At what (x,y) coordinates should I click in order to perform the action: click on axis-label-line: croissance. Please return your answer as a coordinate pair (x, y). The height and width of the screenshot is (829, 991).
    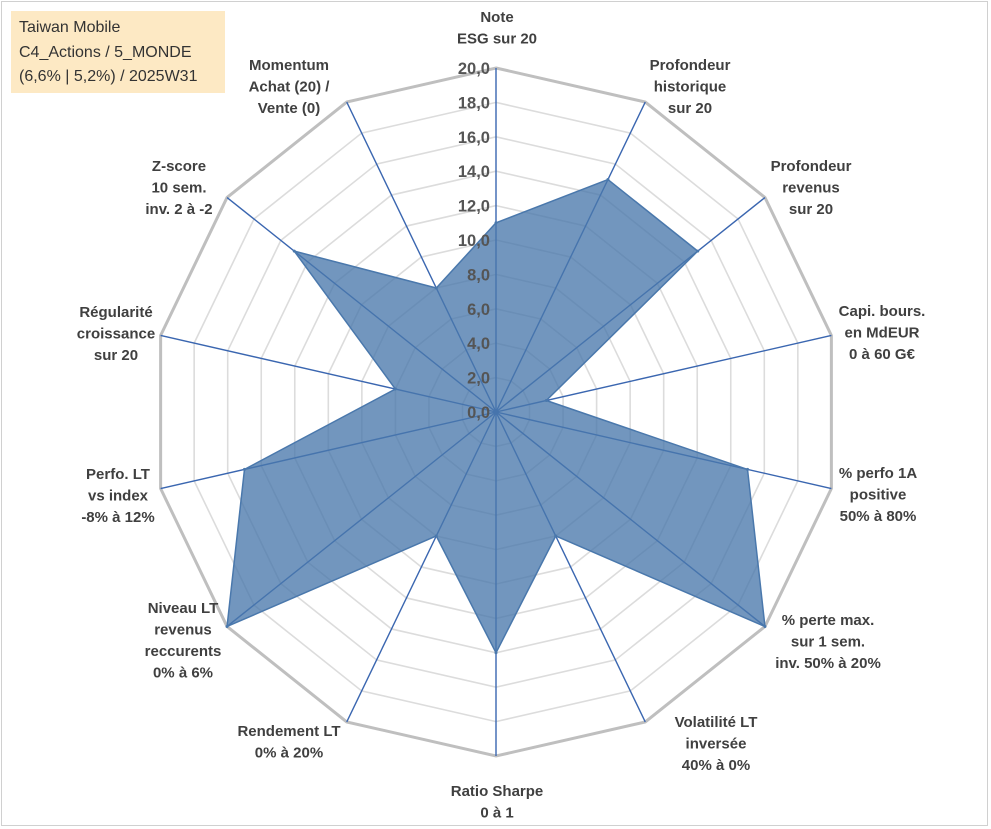
    Looking at the image, I should click on (116, 334).